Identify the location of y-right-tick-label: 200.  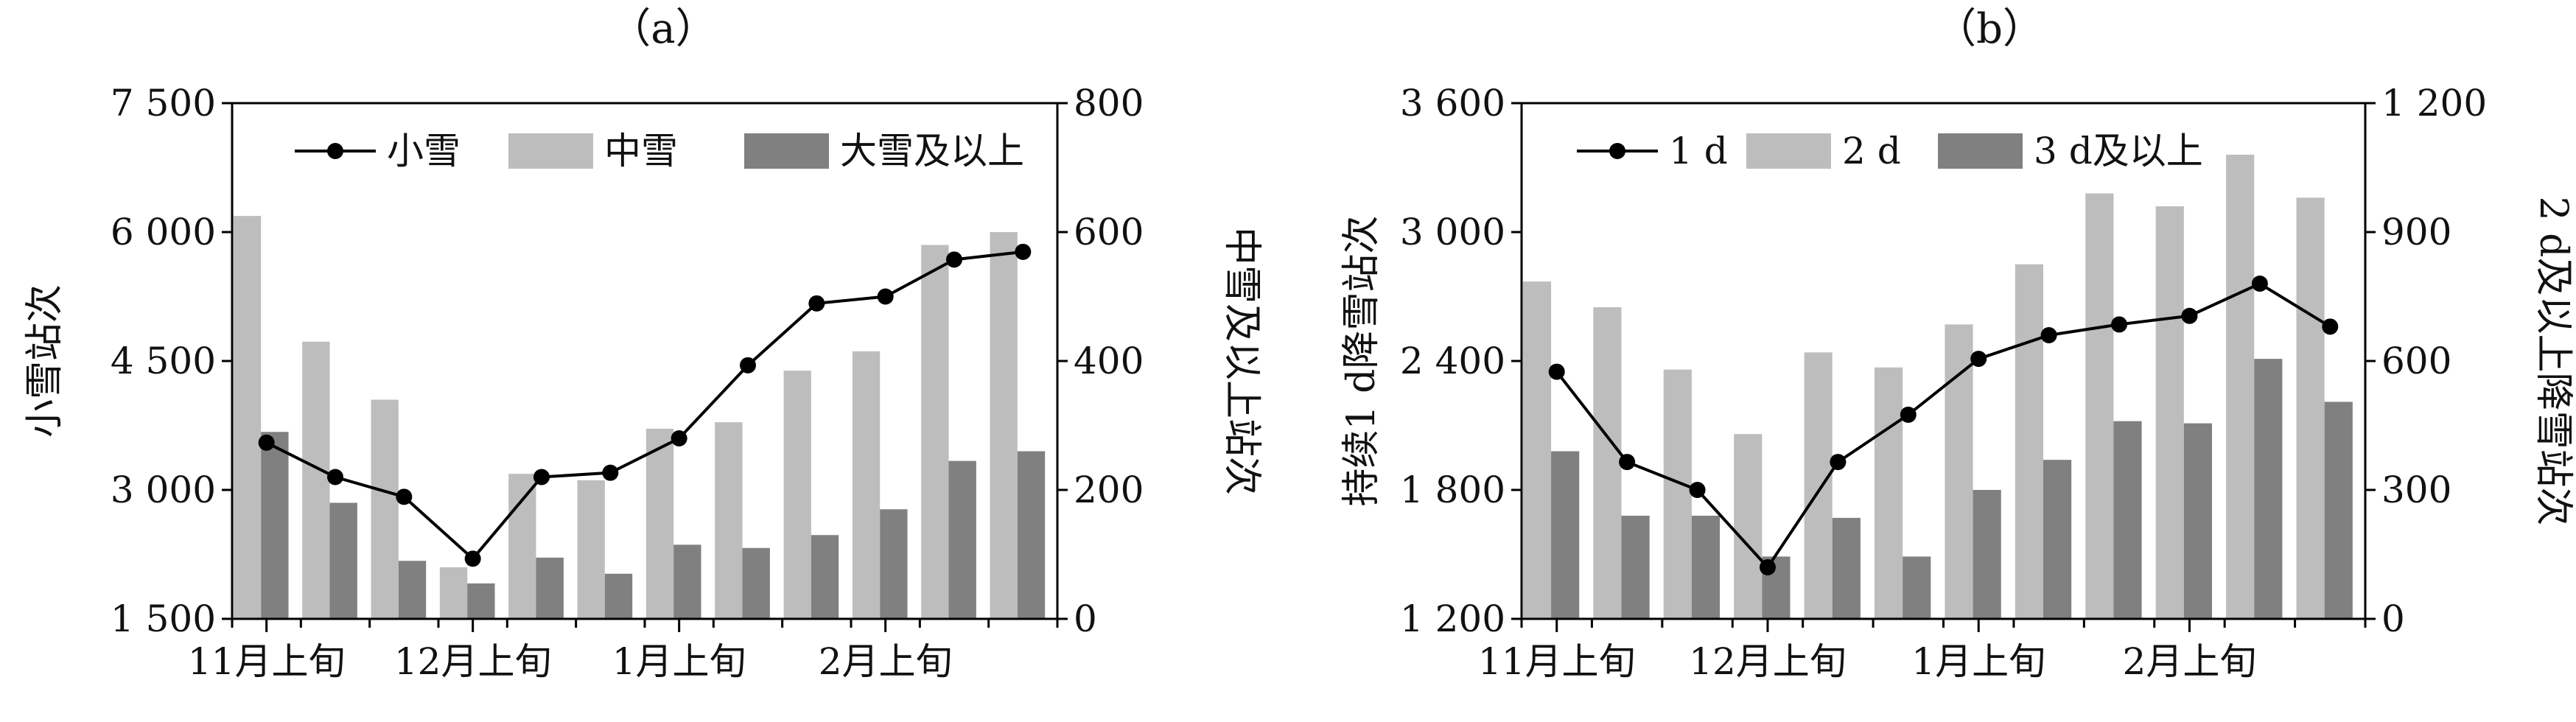
(1109, 490).